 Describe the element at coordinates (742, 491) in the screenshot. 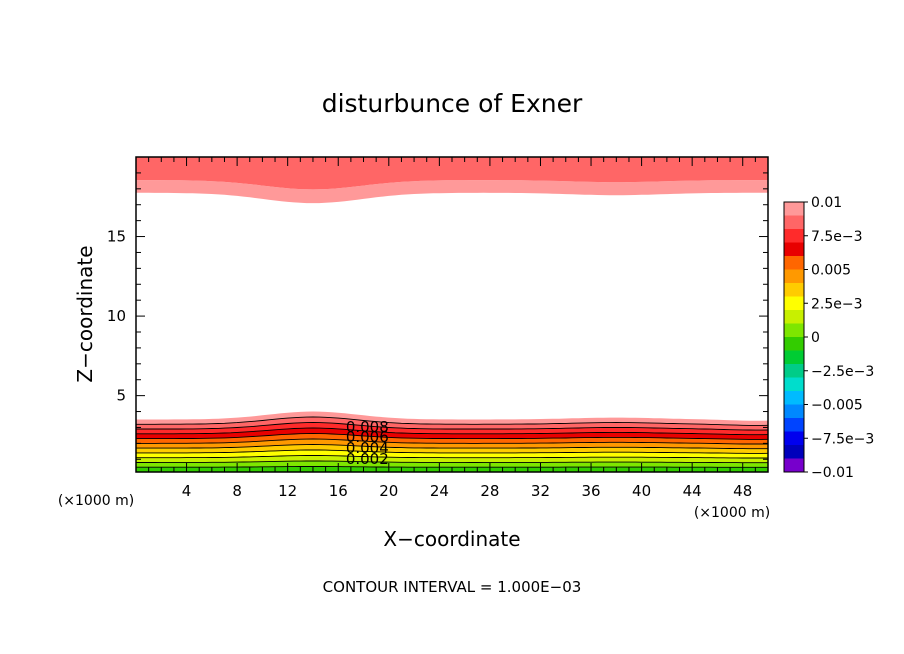

I see `x-tick-label: 48` at that location.